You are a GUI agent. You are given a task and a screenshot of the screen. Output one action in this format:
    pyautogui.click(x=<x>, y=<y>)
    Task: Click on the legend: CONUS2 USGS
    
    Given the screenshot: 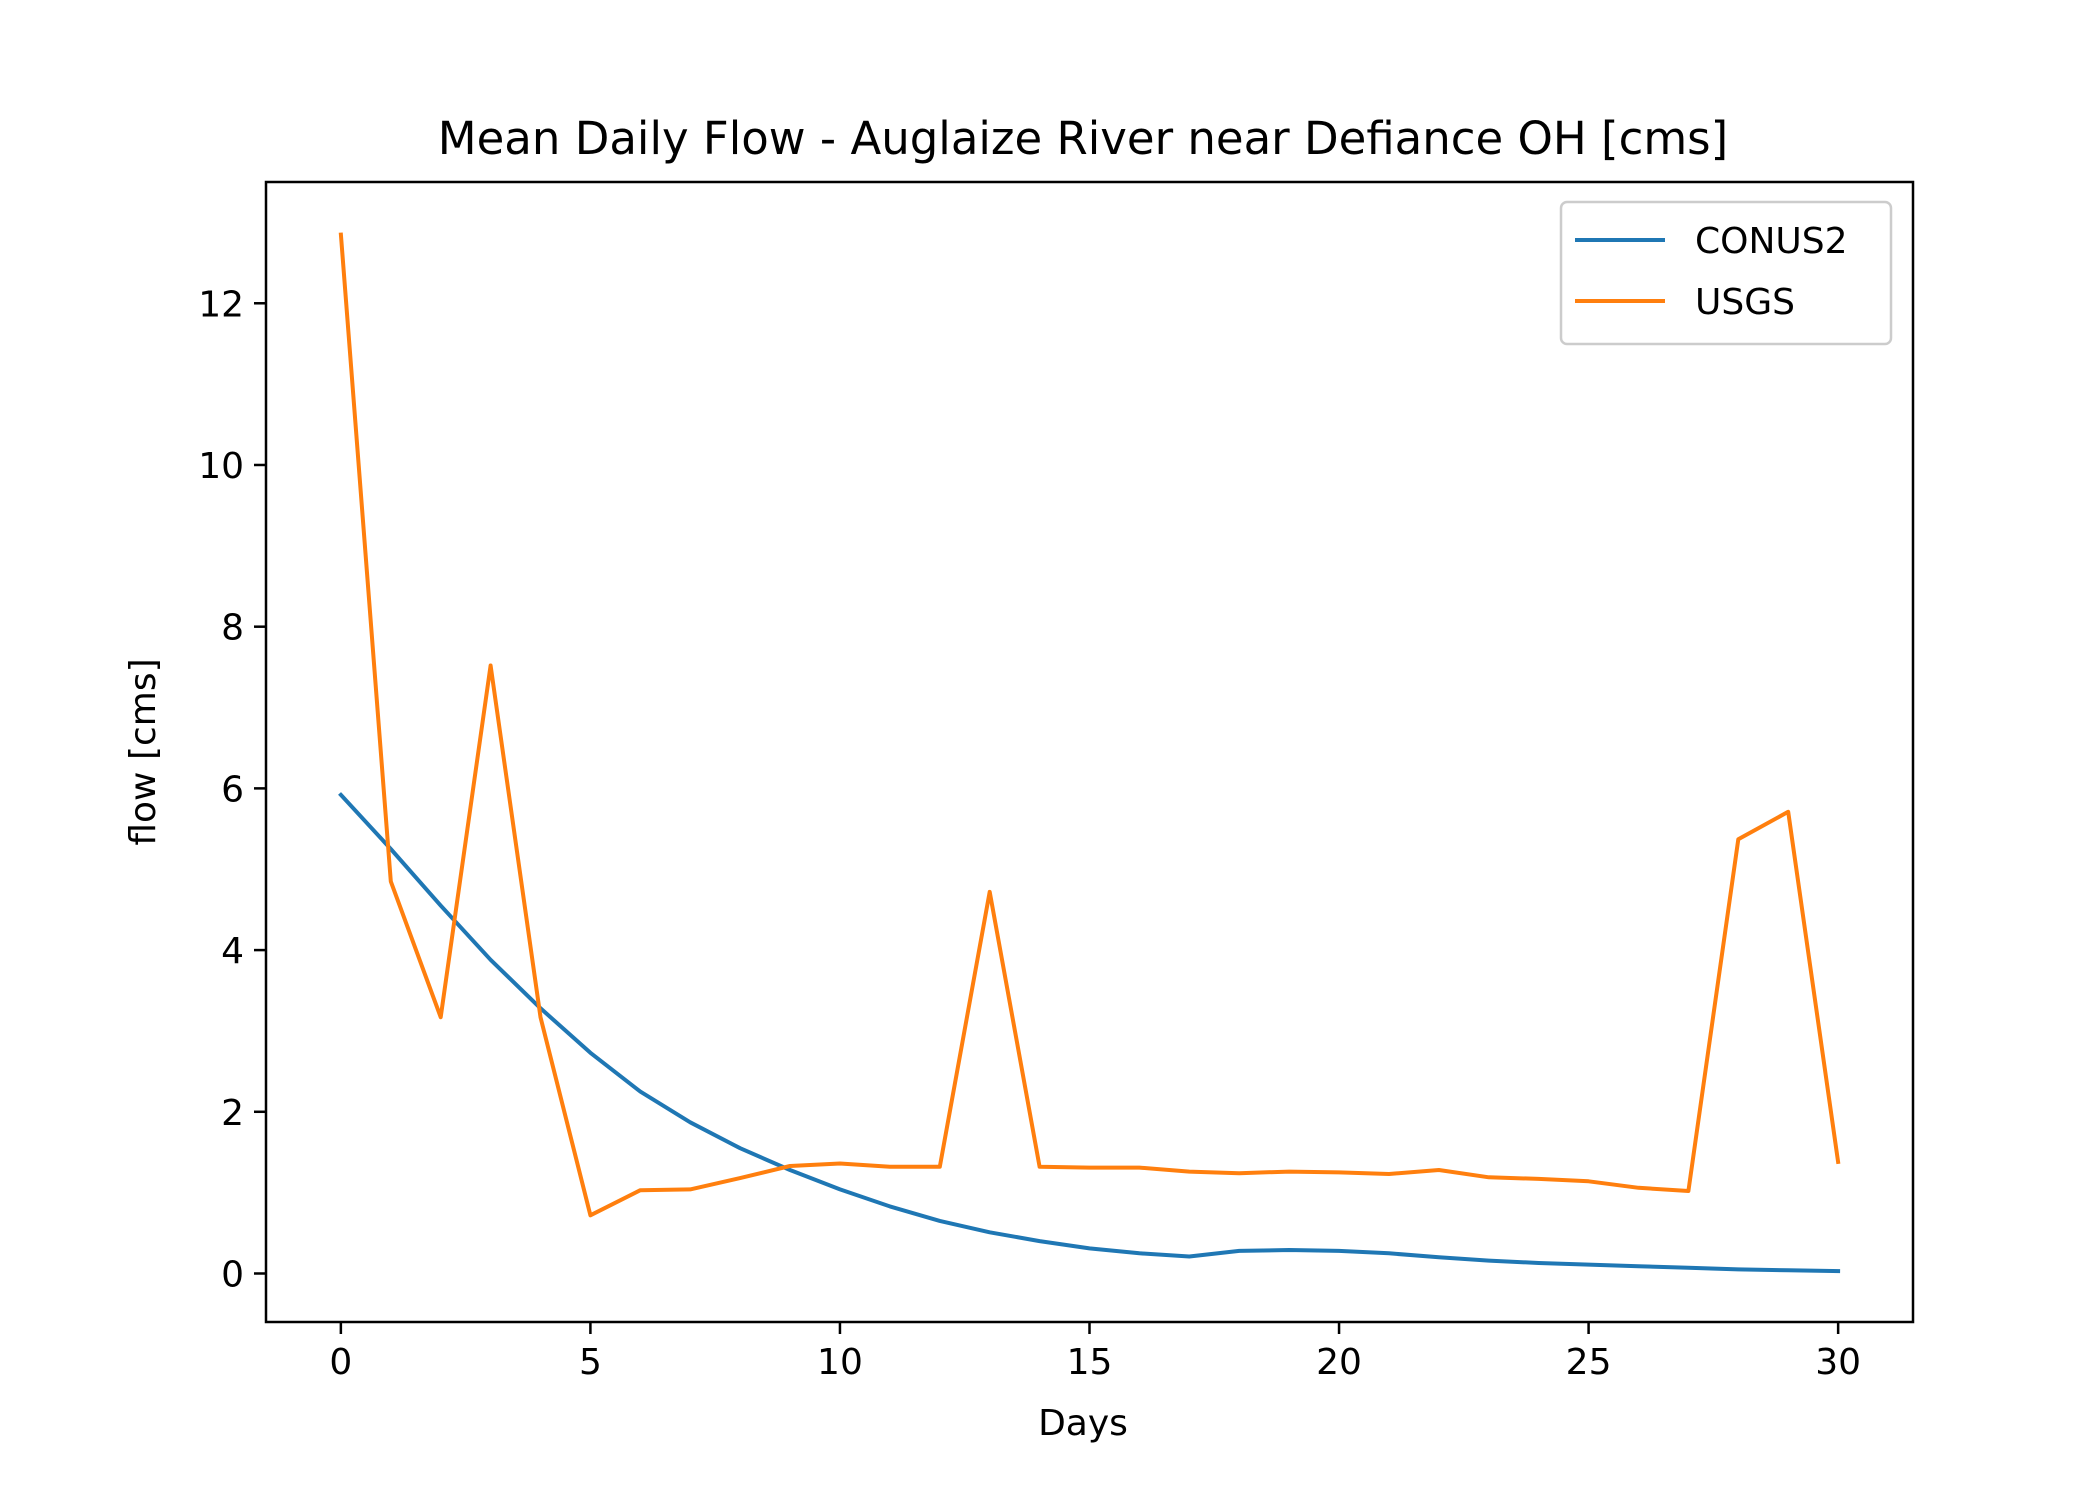 What is the action you would take?
    pyautogui.click(x=1726, y=273)
    